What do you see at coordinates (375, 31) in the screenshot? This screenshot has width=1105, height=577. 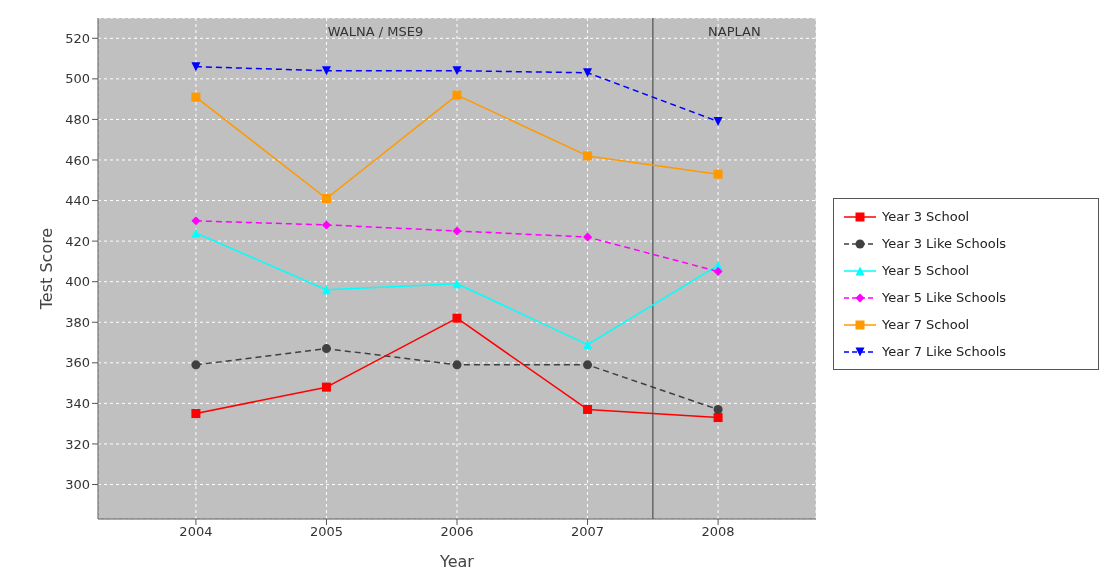 I see `annotation: WALNA / MSE9` at bounding box center [375, 31].